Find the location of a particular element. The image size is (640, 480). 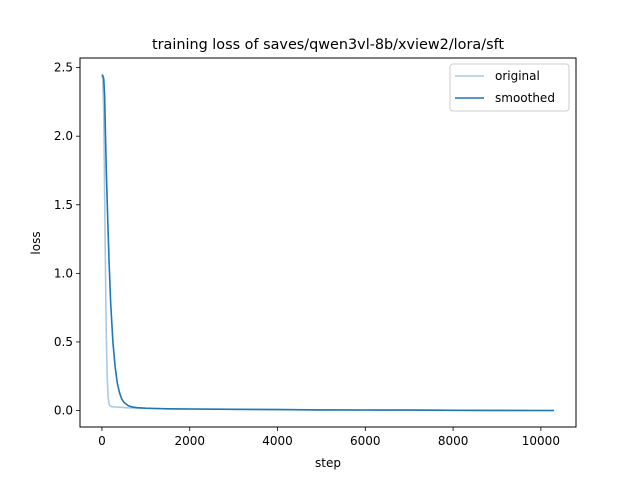

y-tick-label: 0.5 is located at coordinates (63, 342).